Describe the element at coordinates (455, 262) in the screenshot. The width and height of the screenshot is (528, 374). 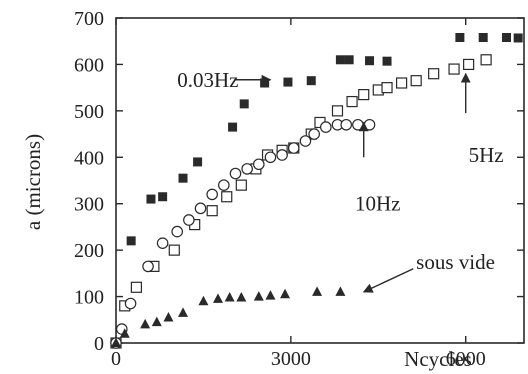
I see `annotation-label: sous vide` at that location.